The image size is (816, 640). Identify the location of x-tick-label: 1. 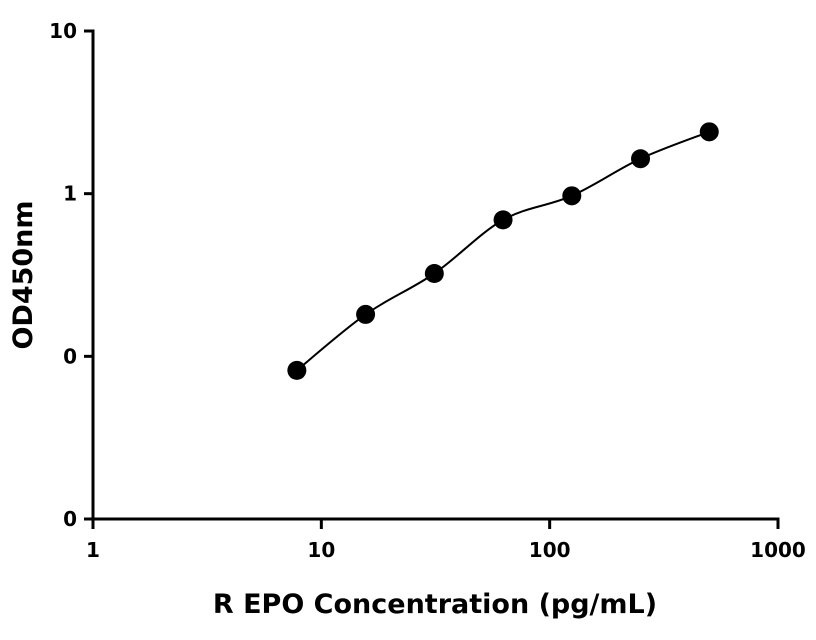
(93, 550).